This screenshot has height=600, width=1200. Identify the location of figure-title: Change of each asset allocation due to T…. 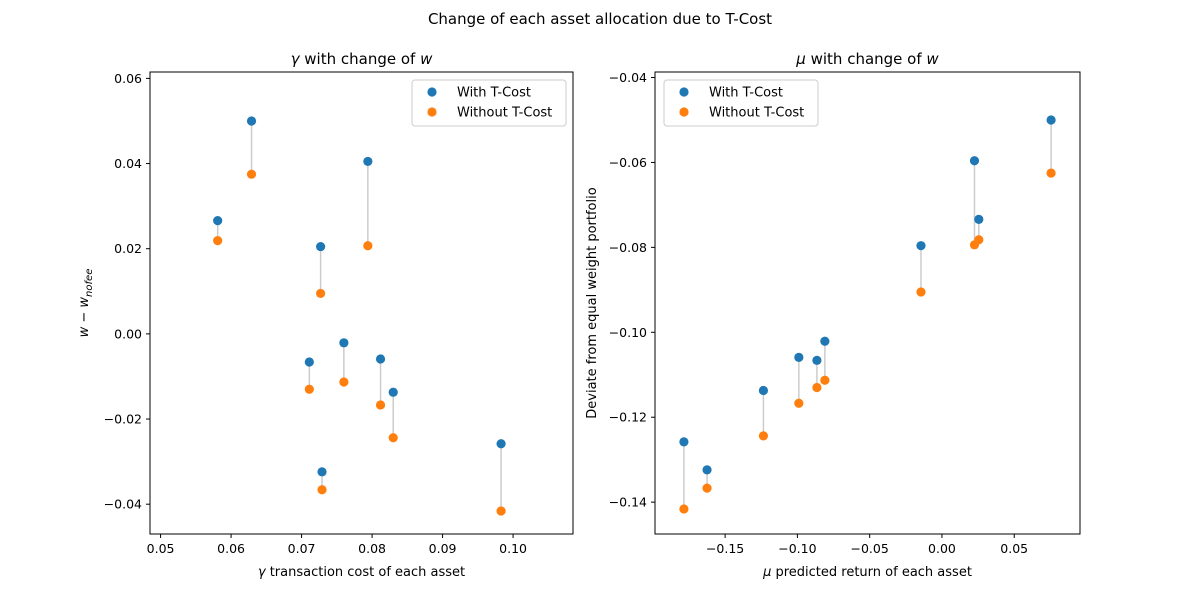
(600, 19).